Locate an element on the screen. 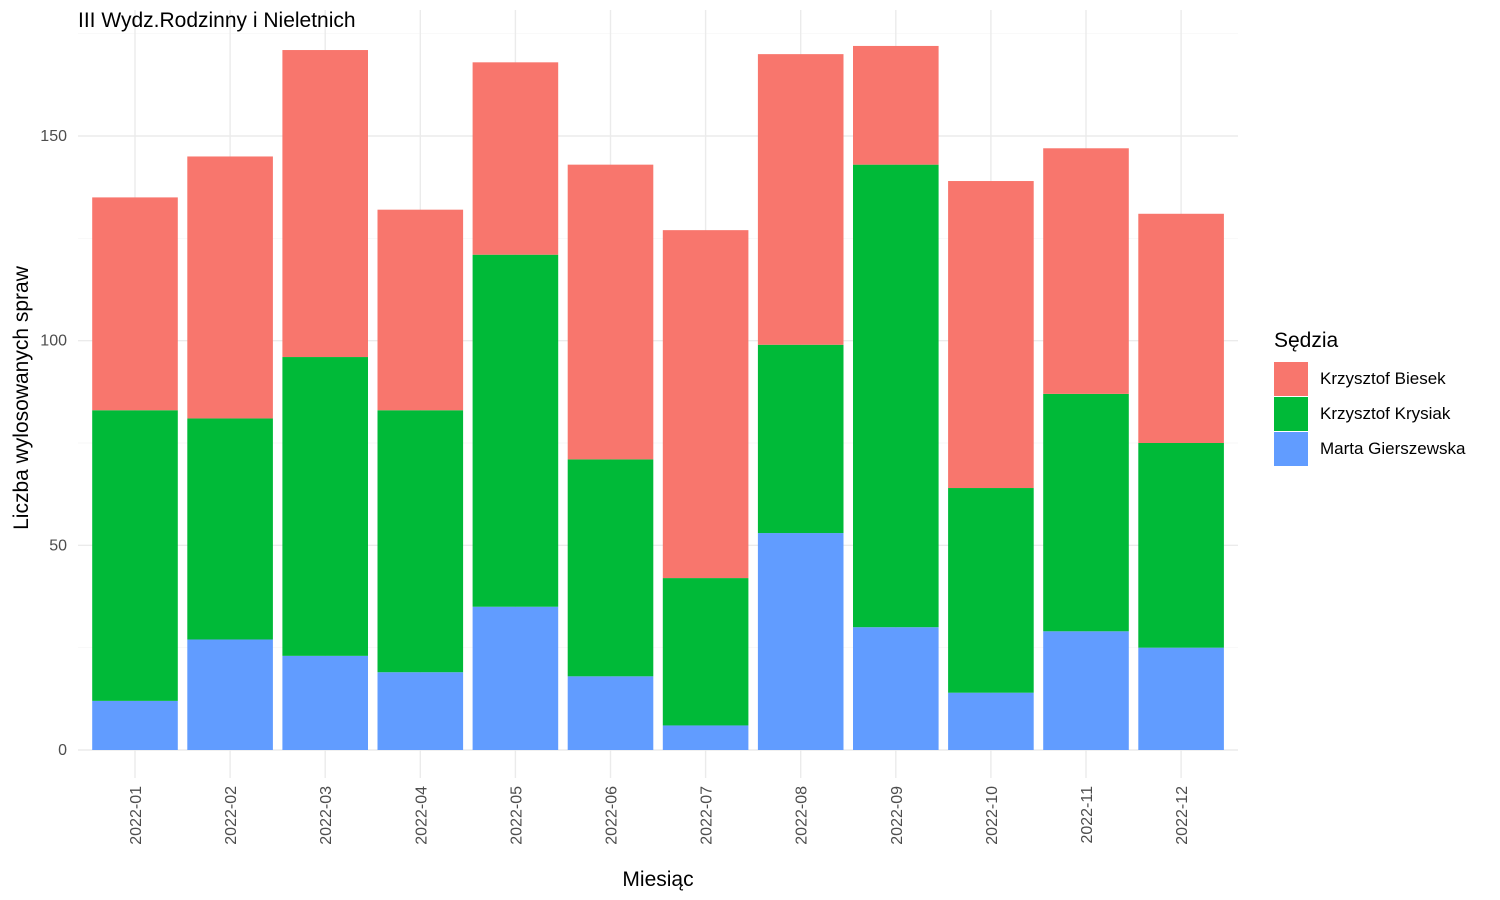  x-tick-label: 2022-11 is located at coordinates (1087, 815).